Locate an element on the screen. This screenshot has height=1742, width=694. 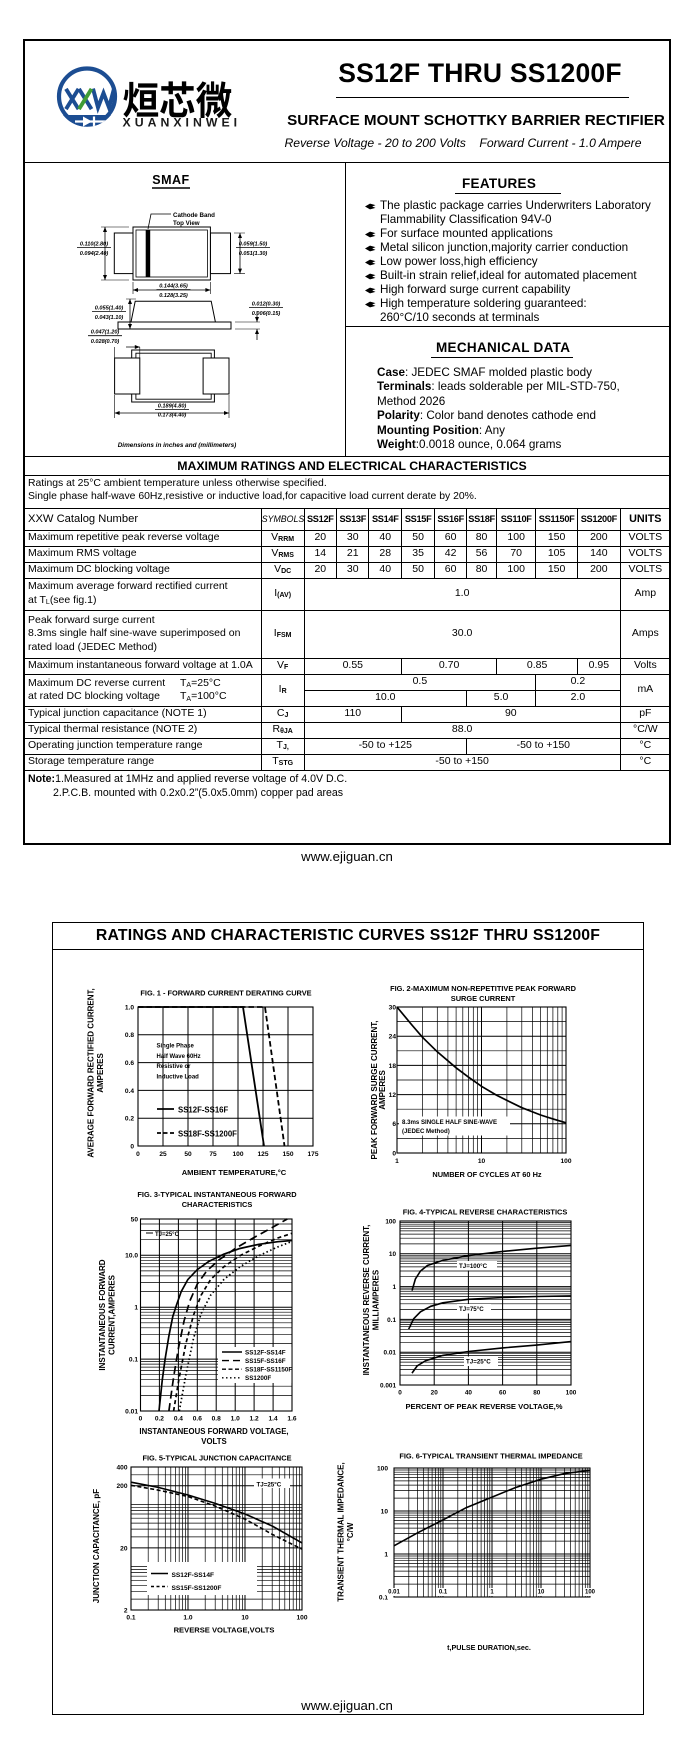
svg-text: XUANXINWEI is located at coordinates (182, 122).